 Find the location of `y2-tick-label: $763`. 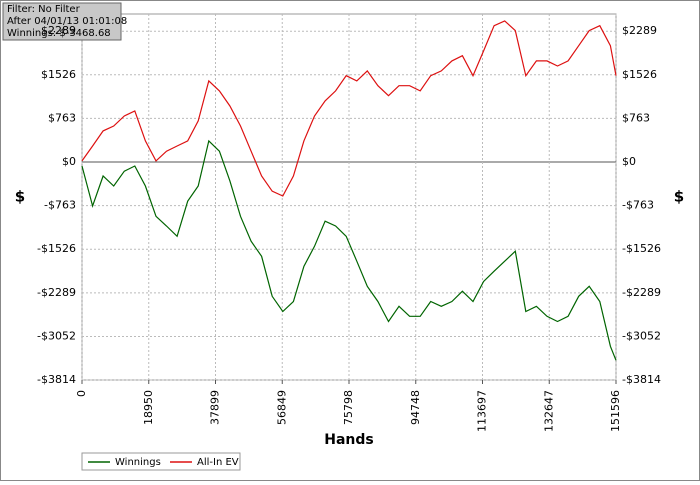

y2-tick-label: $763 is located at coordinates (636, 117).